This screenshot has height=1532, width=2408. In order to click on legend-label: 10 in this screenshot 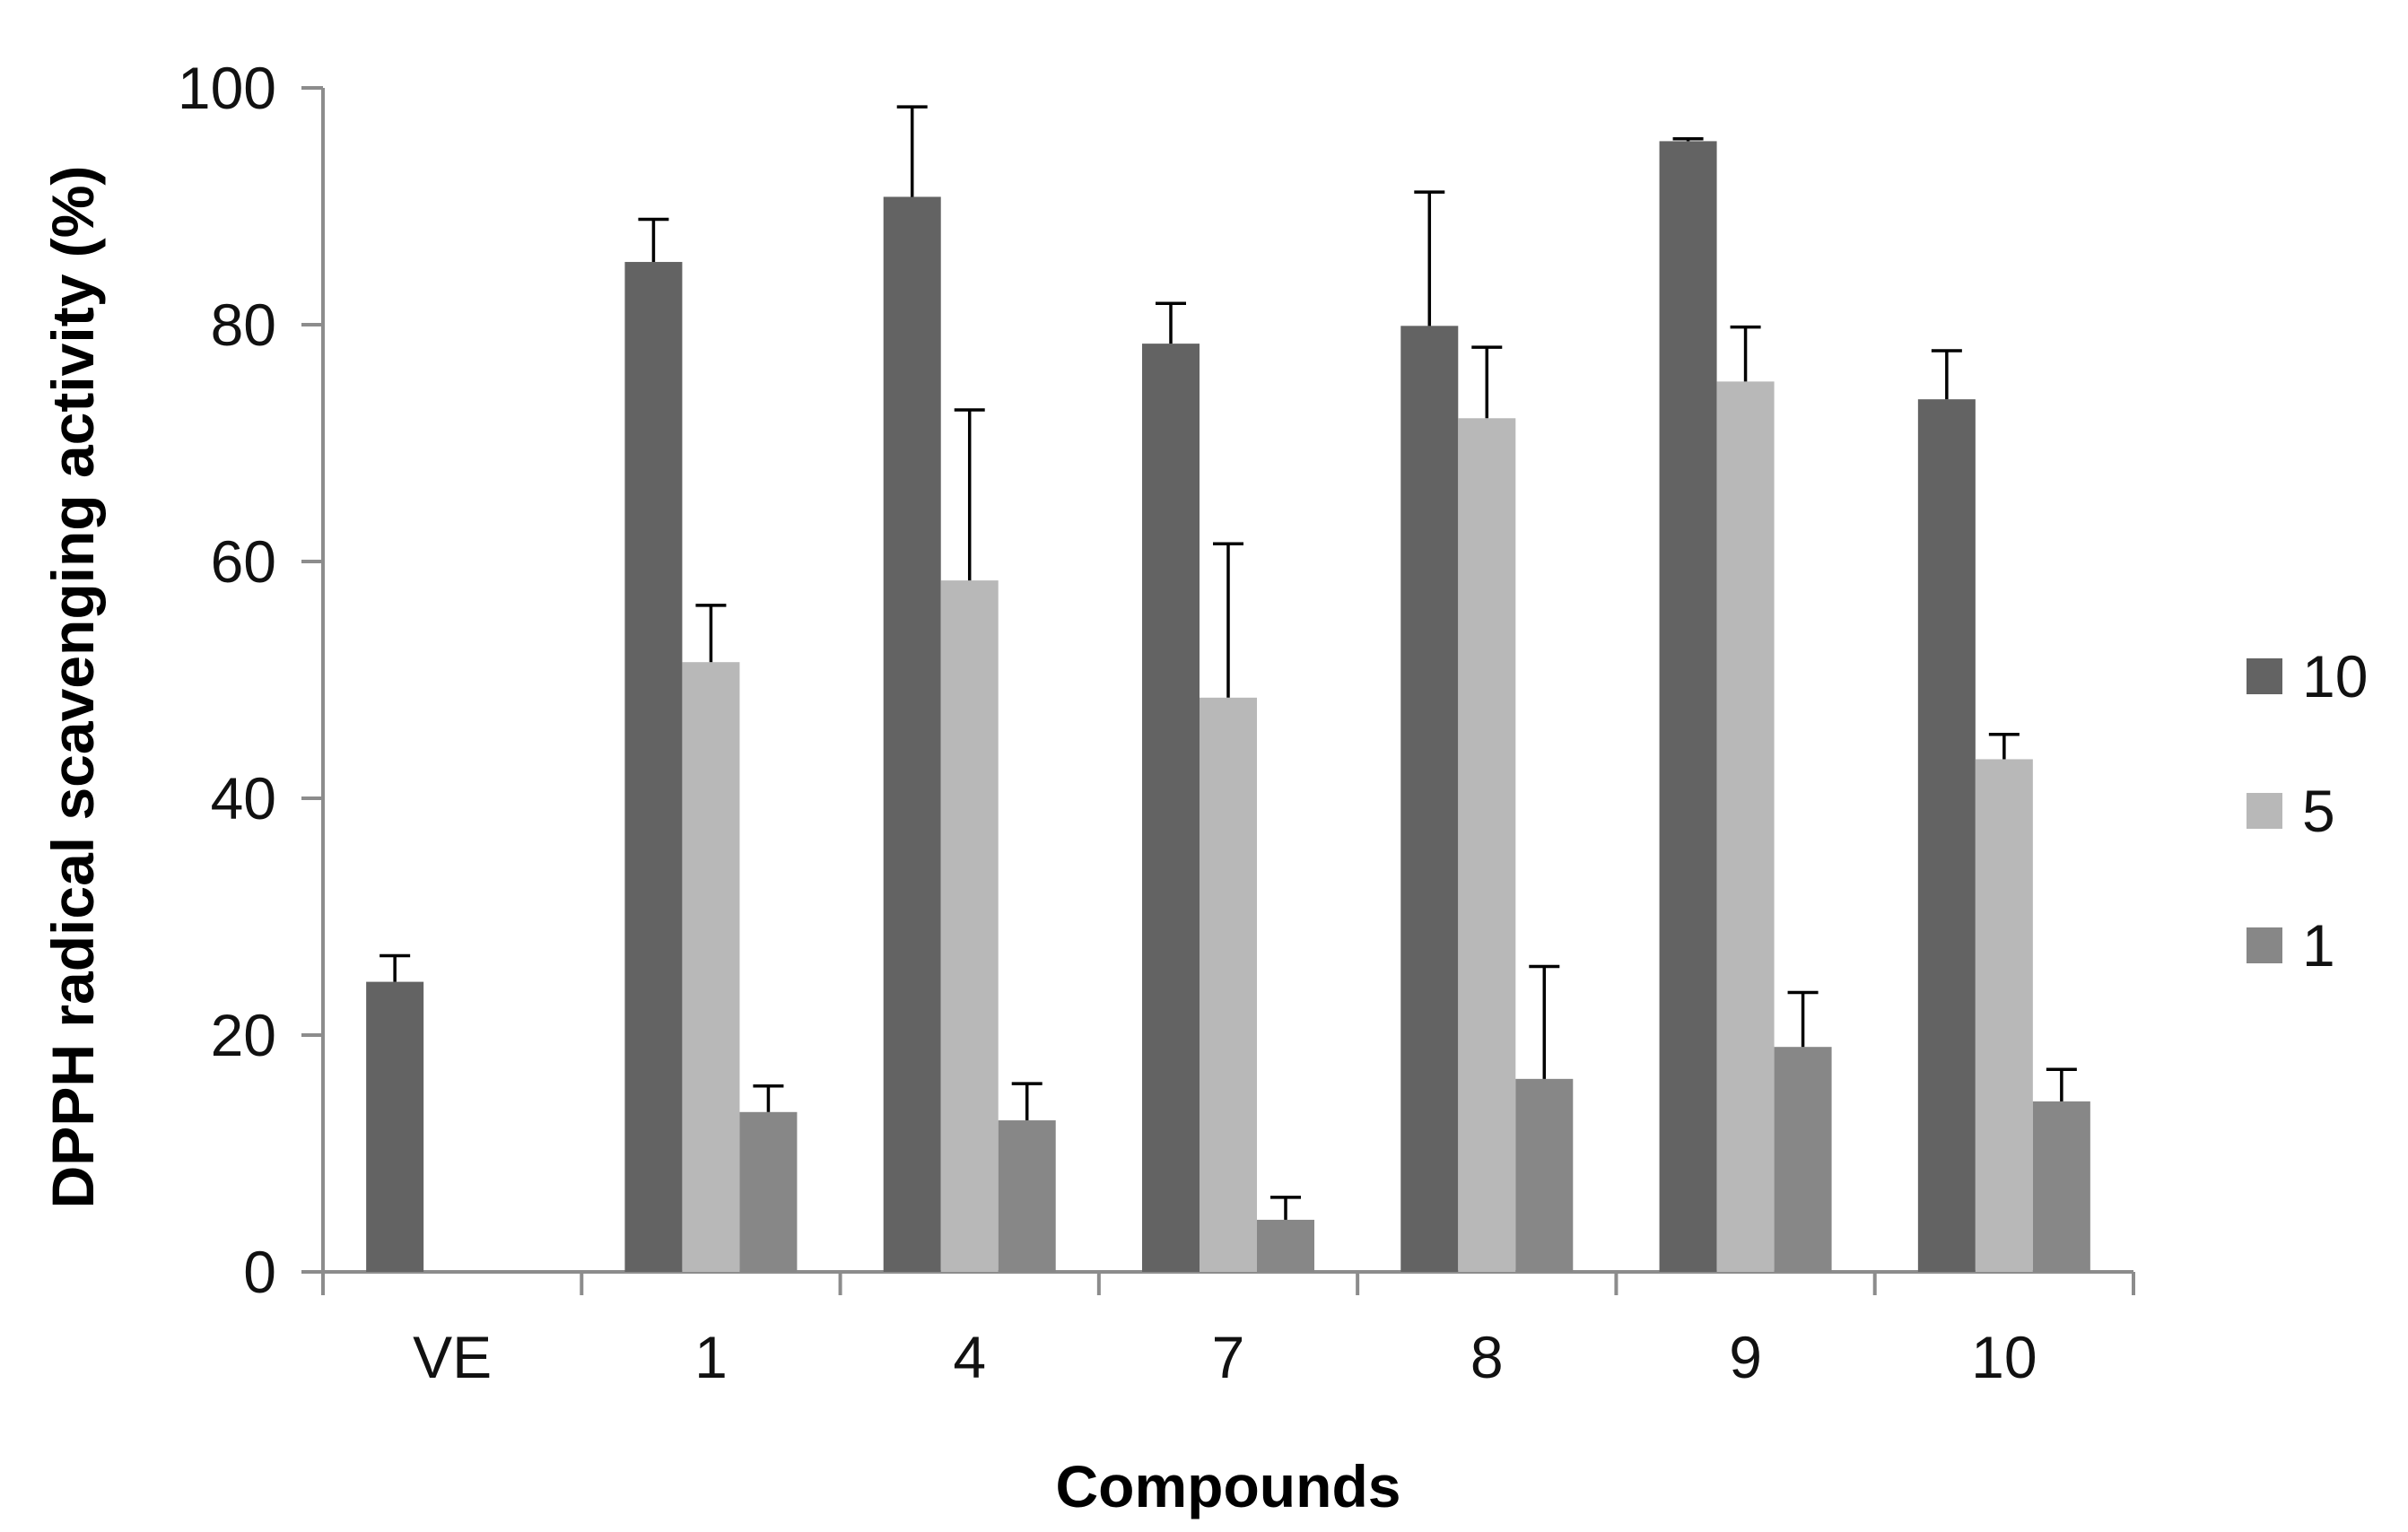, I will do `click(2335, 676)`.